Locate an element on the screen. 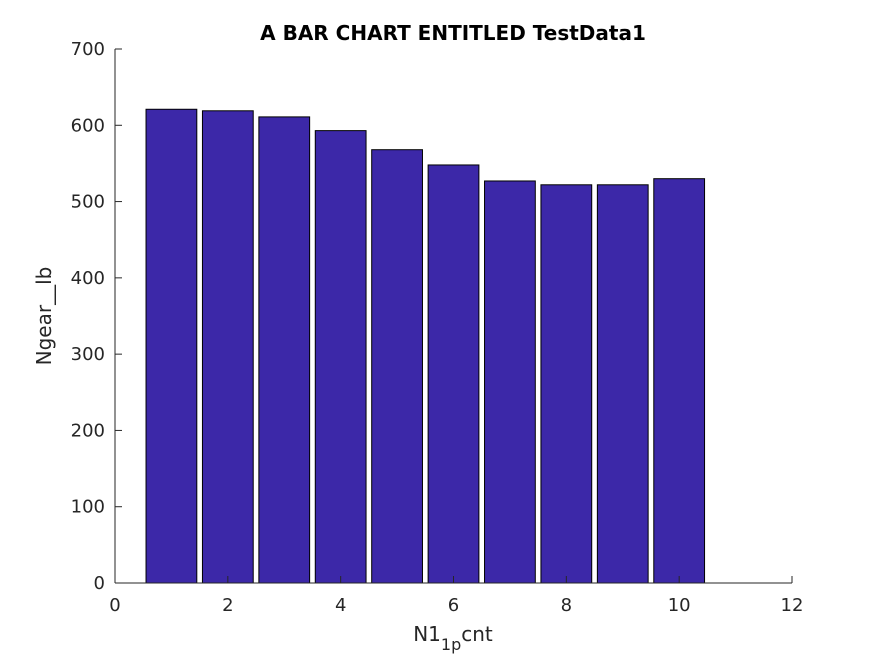  y-axis-label: Ngear__lb is located at coordinates (44, 316).